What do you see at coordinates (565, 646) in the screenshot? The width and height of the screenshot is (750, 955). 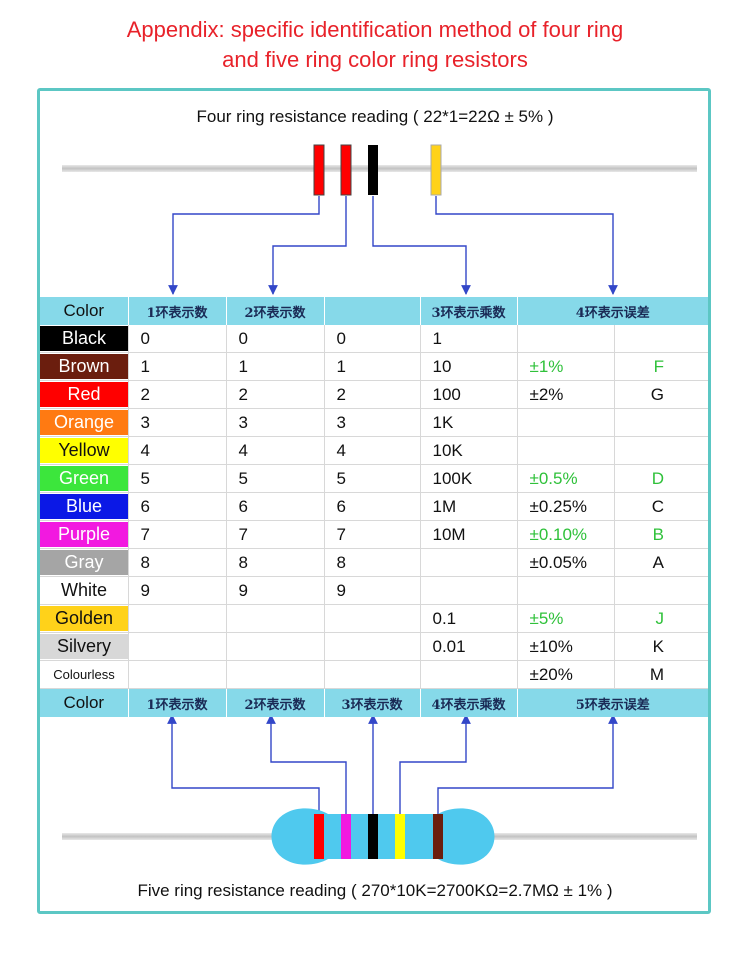 I see `value-cell-tol: ±10%` at bounding box center [565, 646].